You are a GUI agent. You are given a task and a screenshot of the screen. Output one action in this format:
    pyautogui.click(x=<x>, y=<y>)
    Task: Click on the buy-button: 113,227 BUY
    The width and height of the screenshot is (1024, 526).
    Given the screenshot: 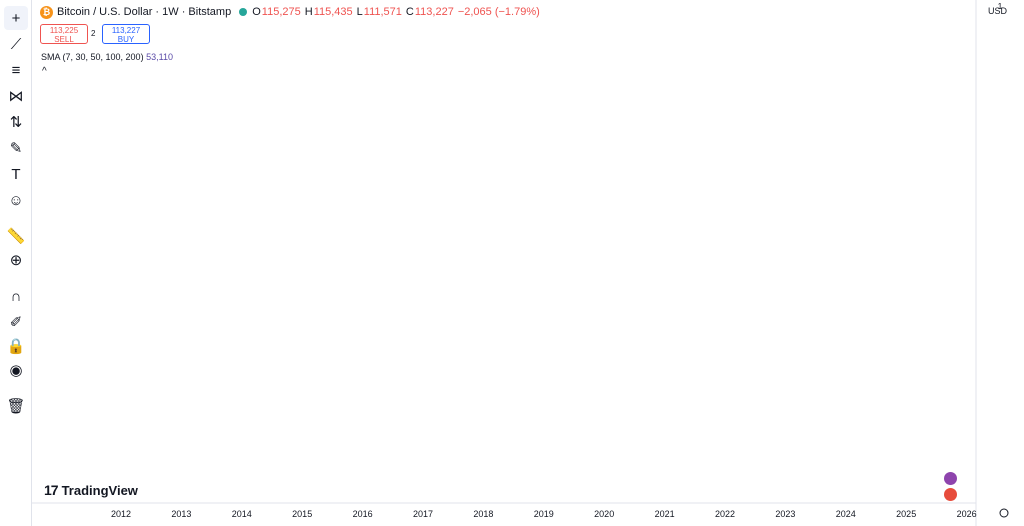 What is the action you would take?
    pyautogui.click(x=126, y=34)
    